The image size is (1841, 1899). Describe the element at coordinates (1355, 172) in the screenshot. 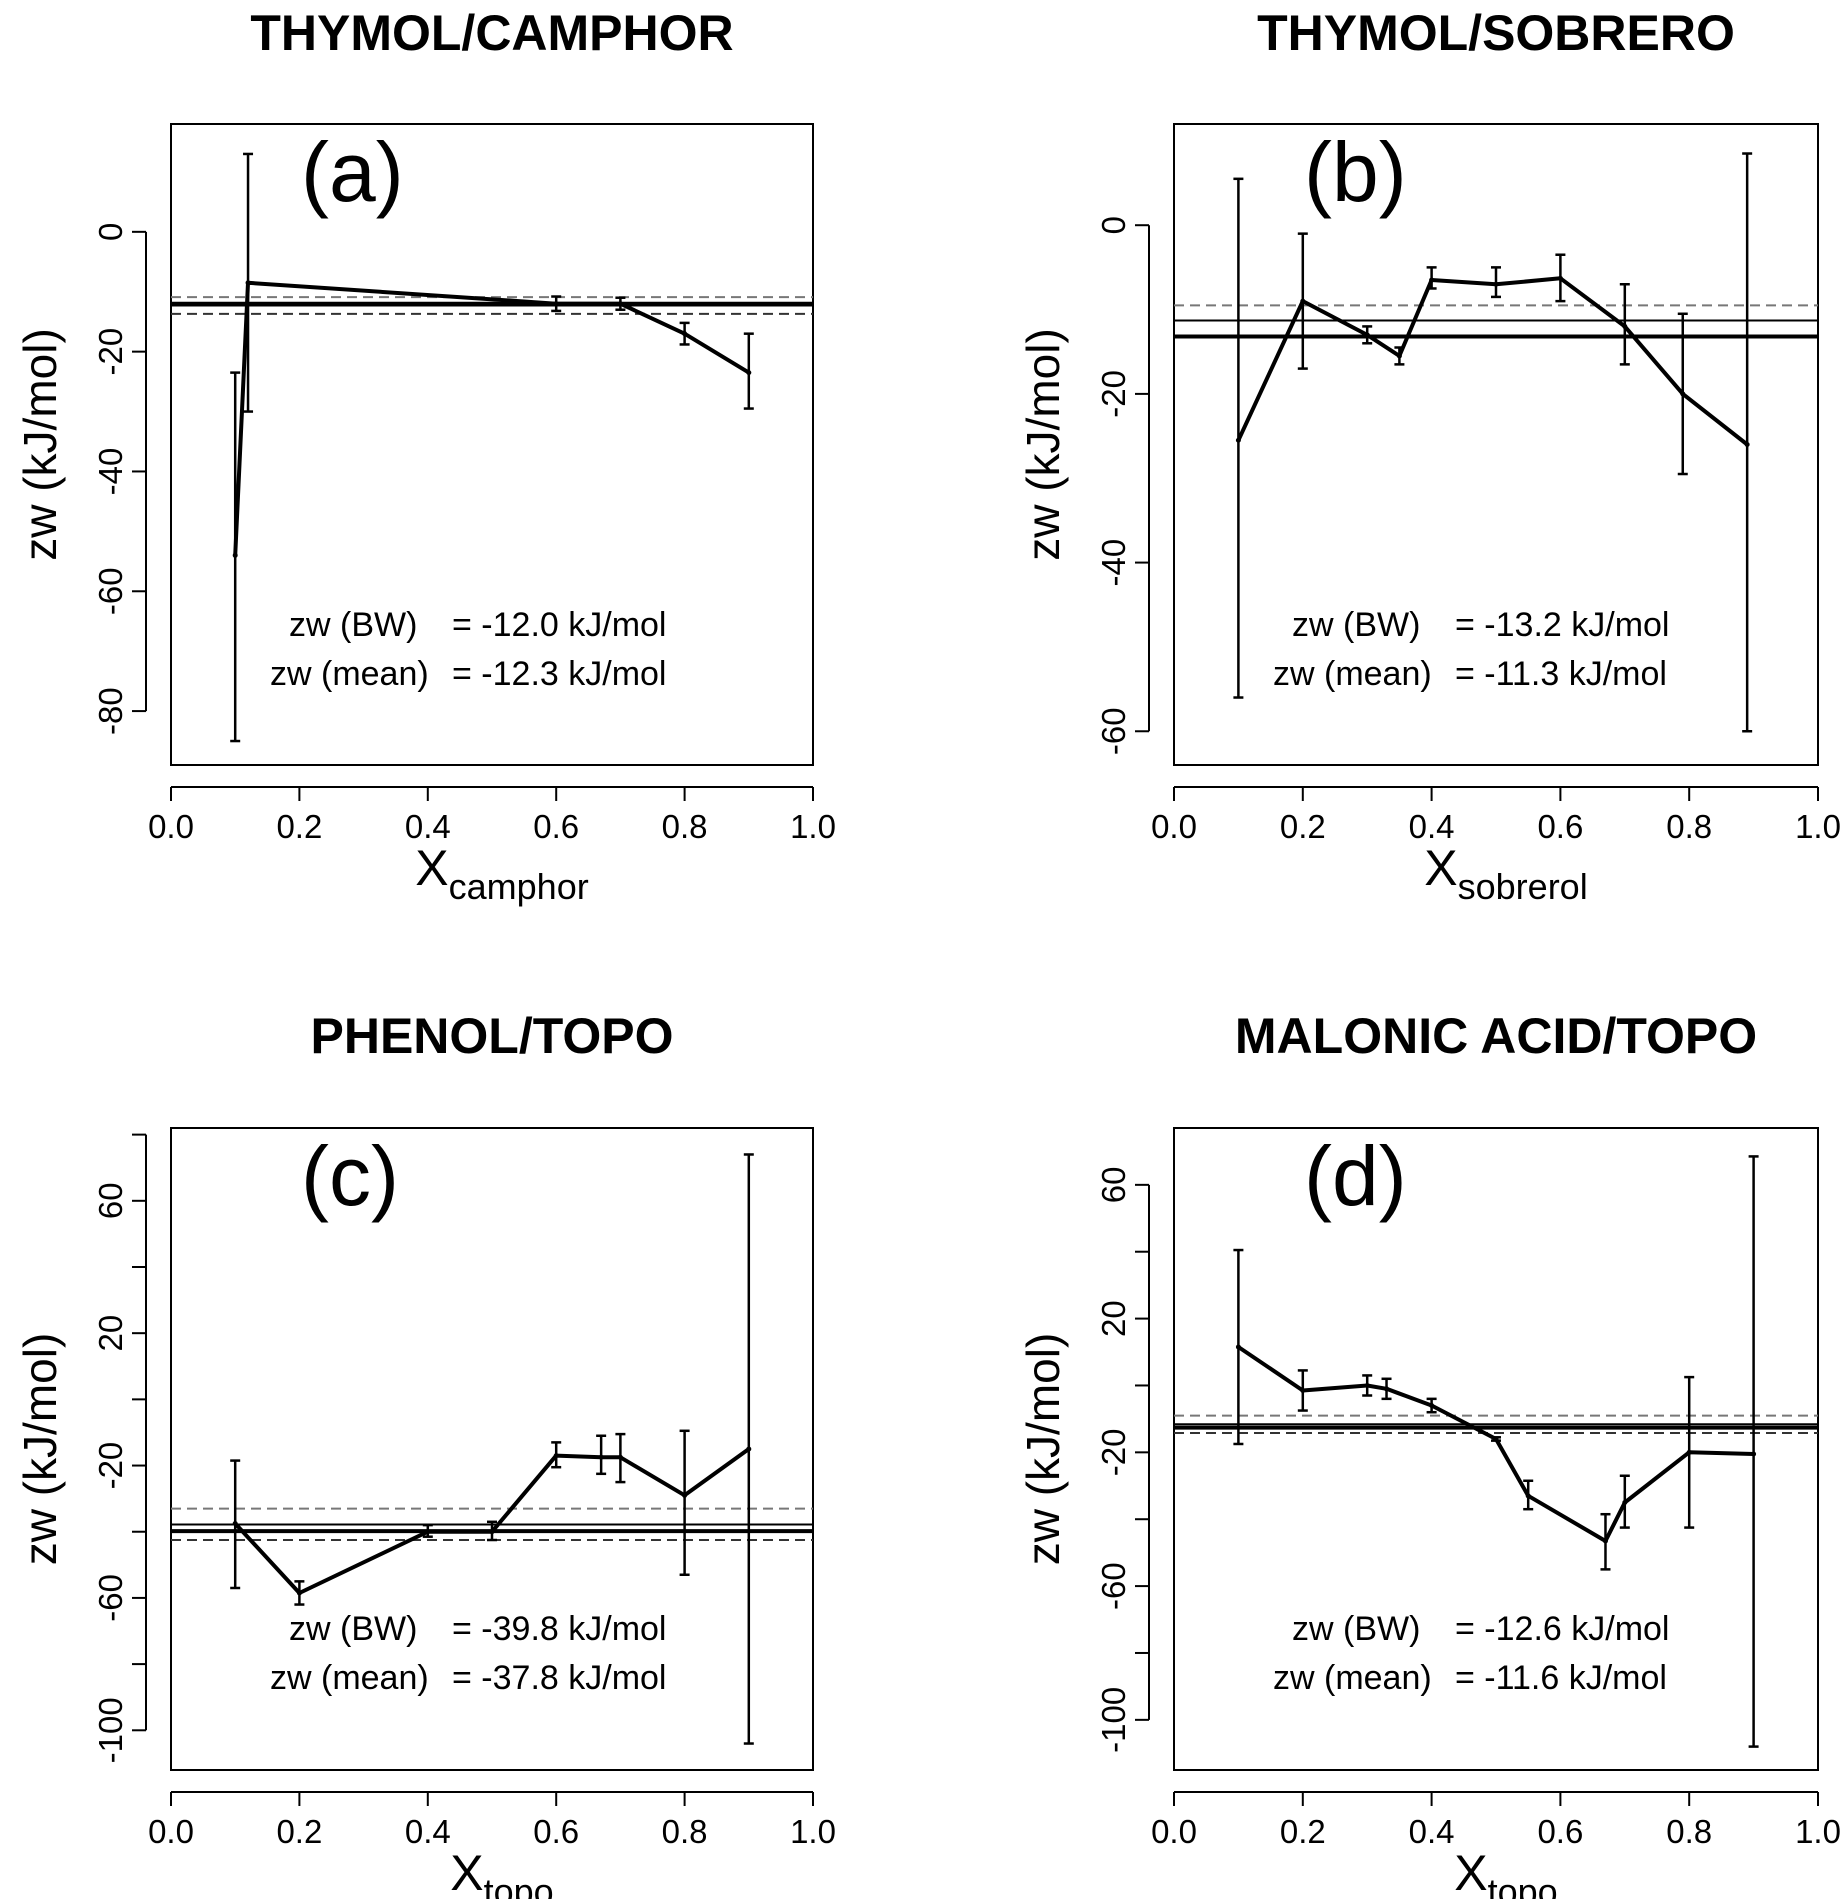

I see `panel-label: (b)` at that location.